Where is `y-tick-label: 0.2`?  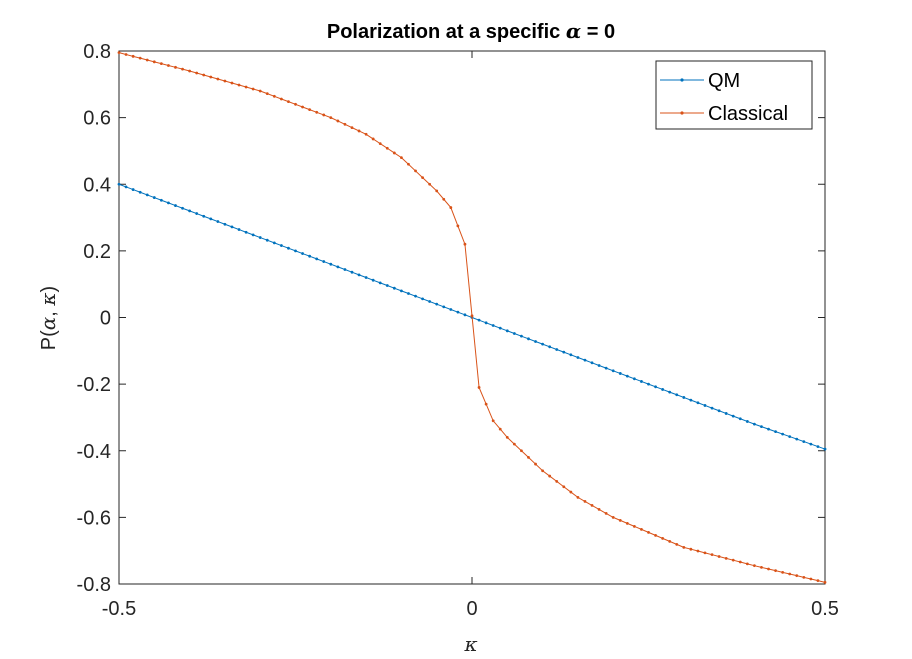
y-tick-label: 0.2 is located at coordinates (97, 252).